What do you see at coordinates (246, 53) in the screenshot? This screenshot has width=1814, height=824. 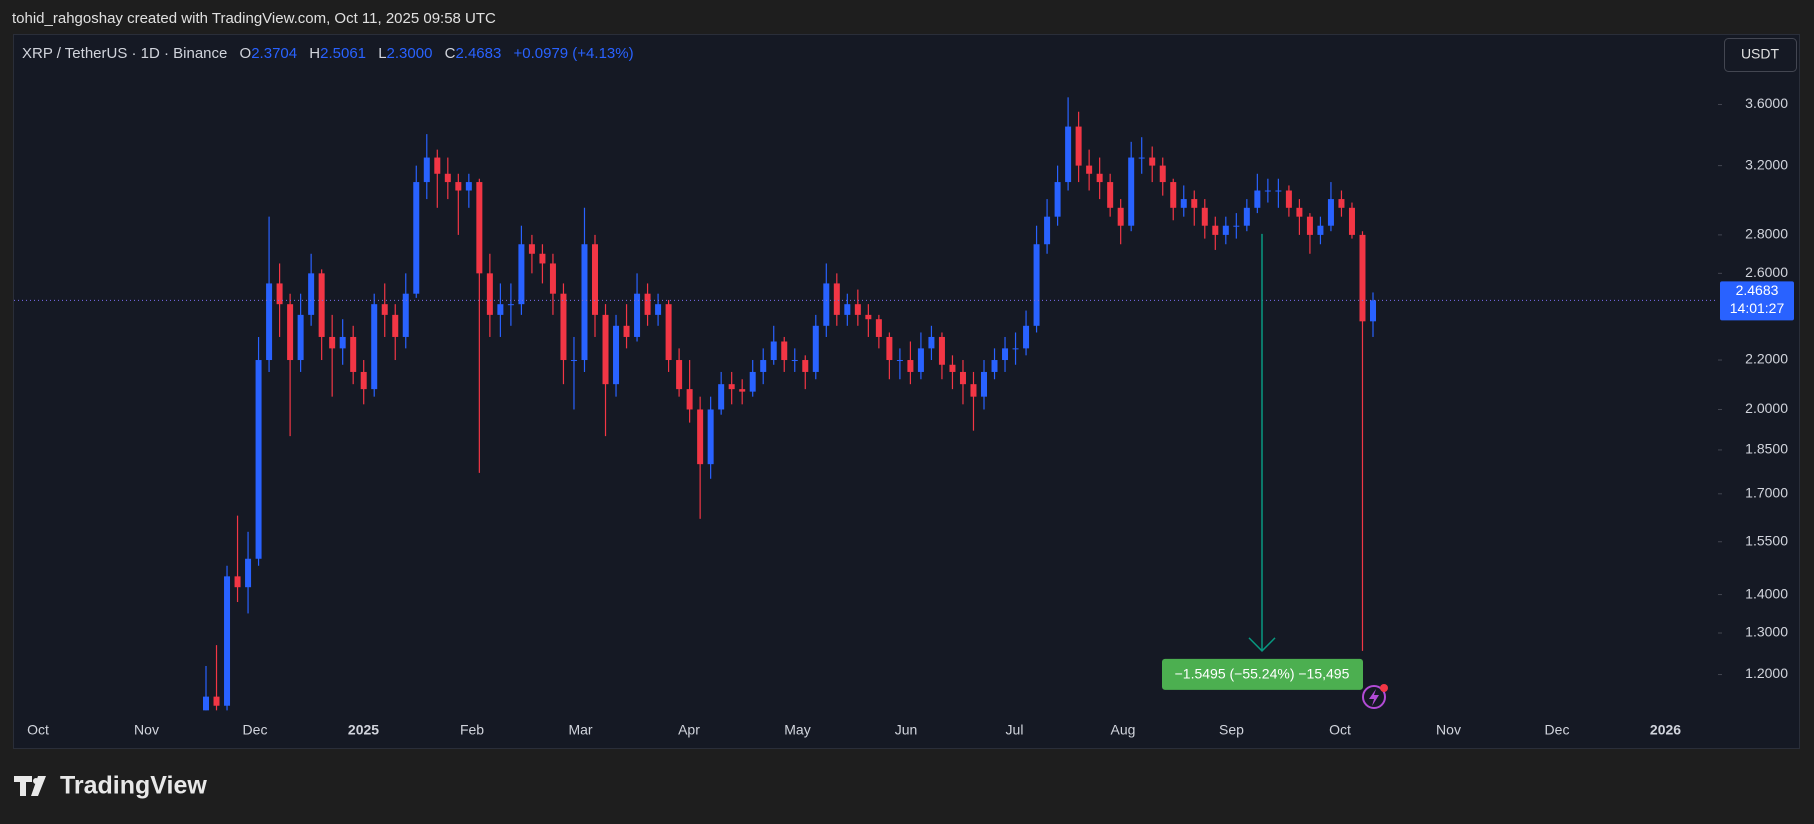 I see `ohlc-label: O` at bounding box center [246, 53].